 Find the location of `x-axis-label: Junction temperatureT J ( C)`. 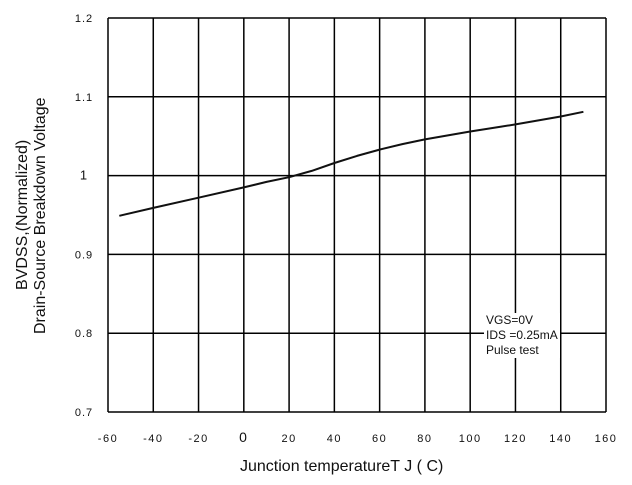

x-axis-label: Junction temperatureT J ( C) is located at coordinates (342, 466).